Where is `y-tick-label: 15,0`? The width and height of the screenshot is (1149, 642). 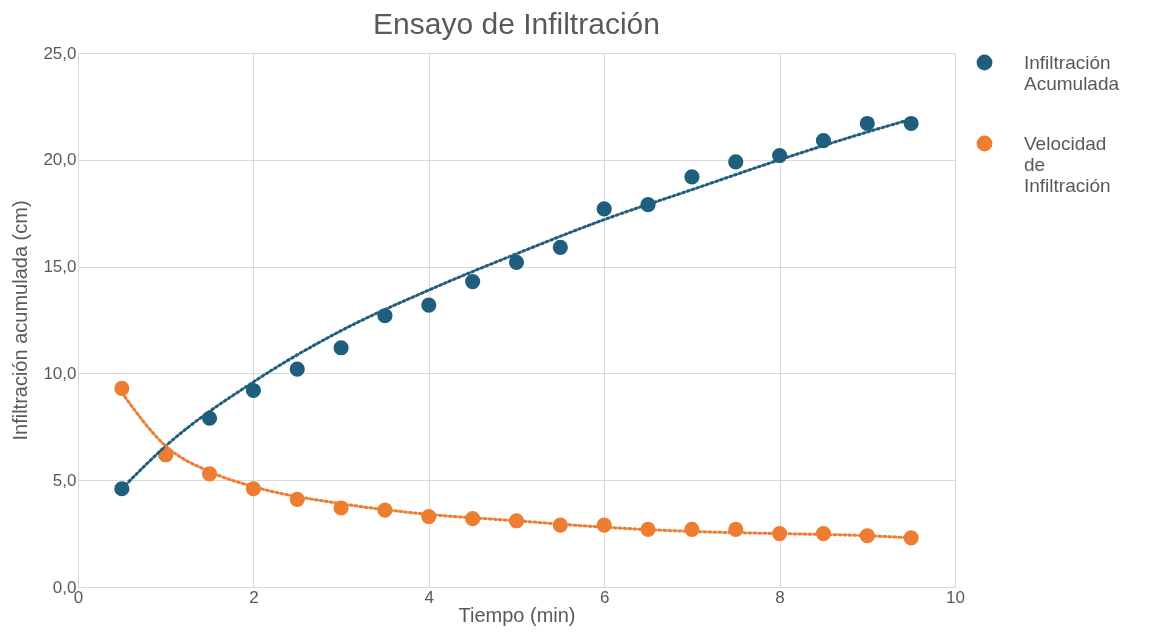 y-tick-label: 15,0 is located at coordinates (60, 267).